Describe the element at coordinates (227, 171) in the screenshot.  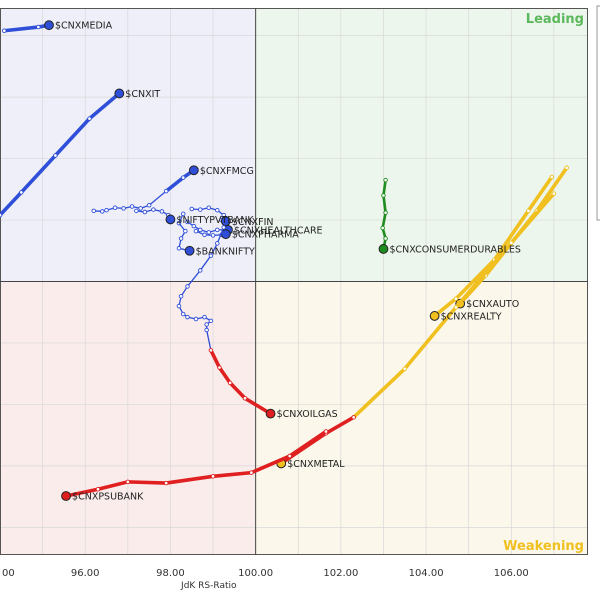
I see `series-label: $CNXFMCG` at that location.